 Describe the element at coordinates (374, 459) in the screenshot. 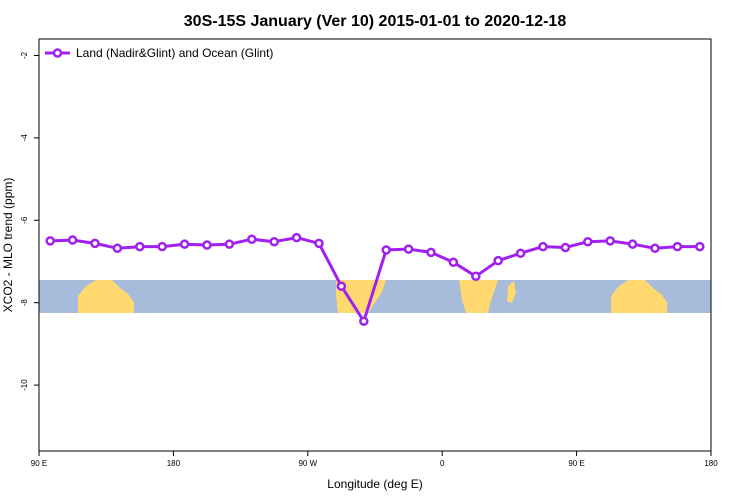

I see `x-axis: 90 E 180 90 W 0 90 E 180` at that location.